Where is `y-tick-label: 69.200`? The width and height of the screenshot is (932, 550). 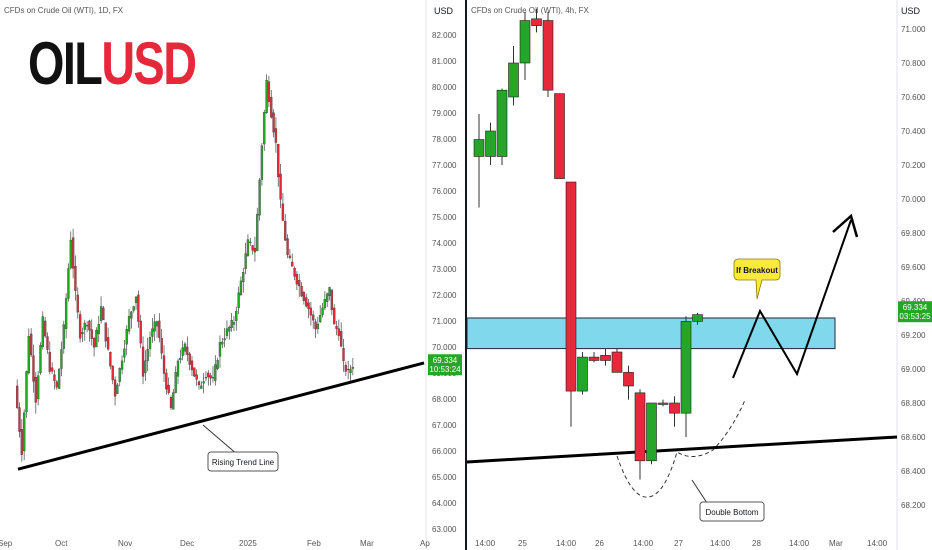
y-tick-label: 69.200 is located at coordinates (913, 335).